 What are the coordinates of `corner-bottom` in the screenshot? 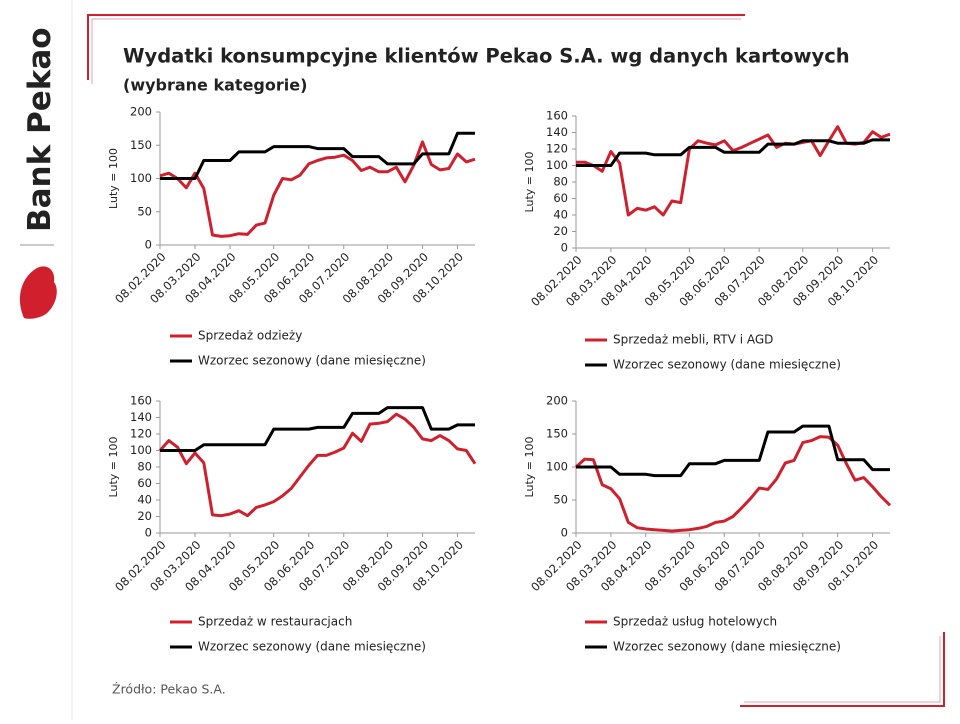 It's located at (842, 669).